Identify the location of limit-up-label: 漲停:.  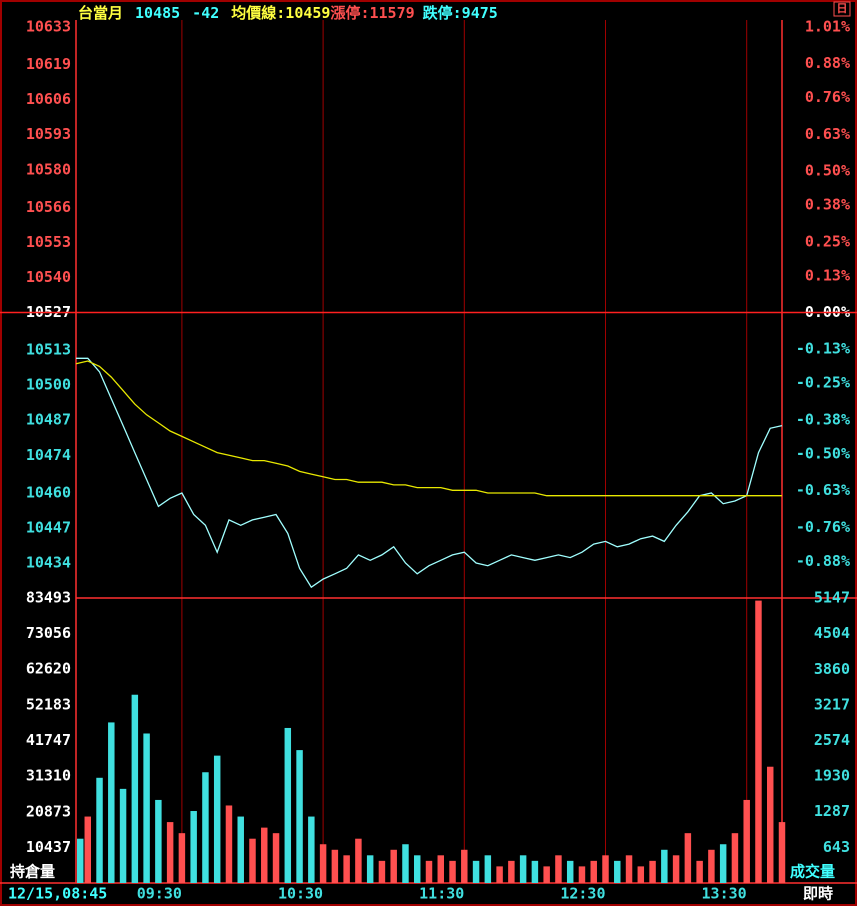
(349, 13).